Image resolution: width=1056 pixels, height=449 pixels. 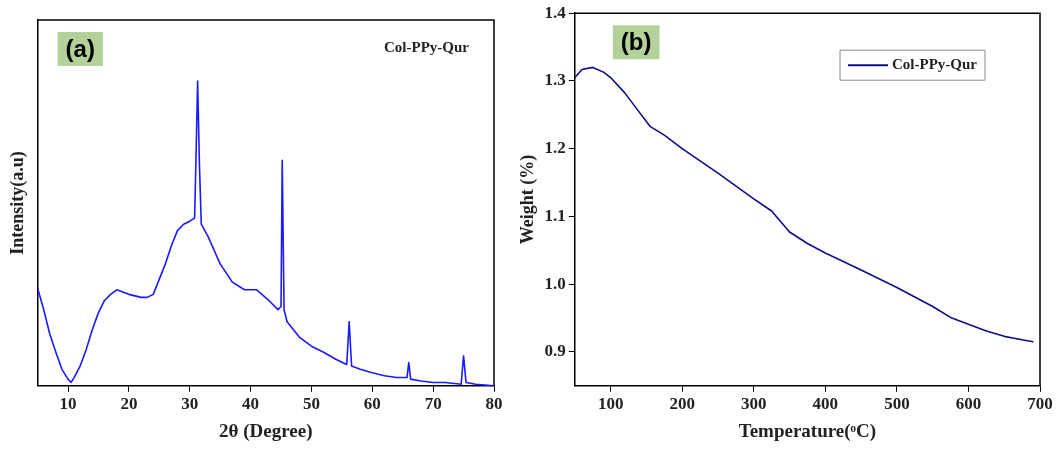 What do you see at coordinates (266, 430) in the screenshot?
I see `x-axis-title: 2θ (Degree)` at bounding box center [266, 430].